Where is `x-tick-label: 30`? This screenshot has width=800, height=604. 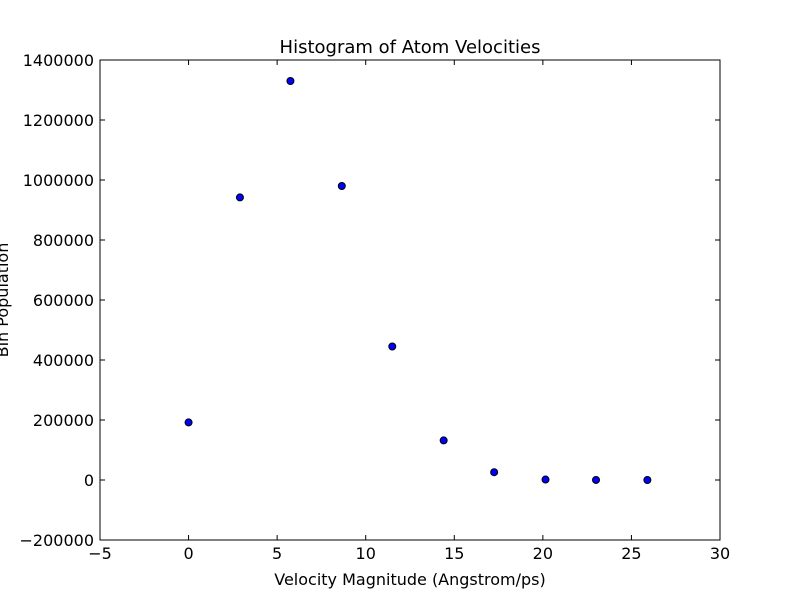 x-tick-label: 30 is located at coordinates (720, 553).